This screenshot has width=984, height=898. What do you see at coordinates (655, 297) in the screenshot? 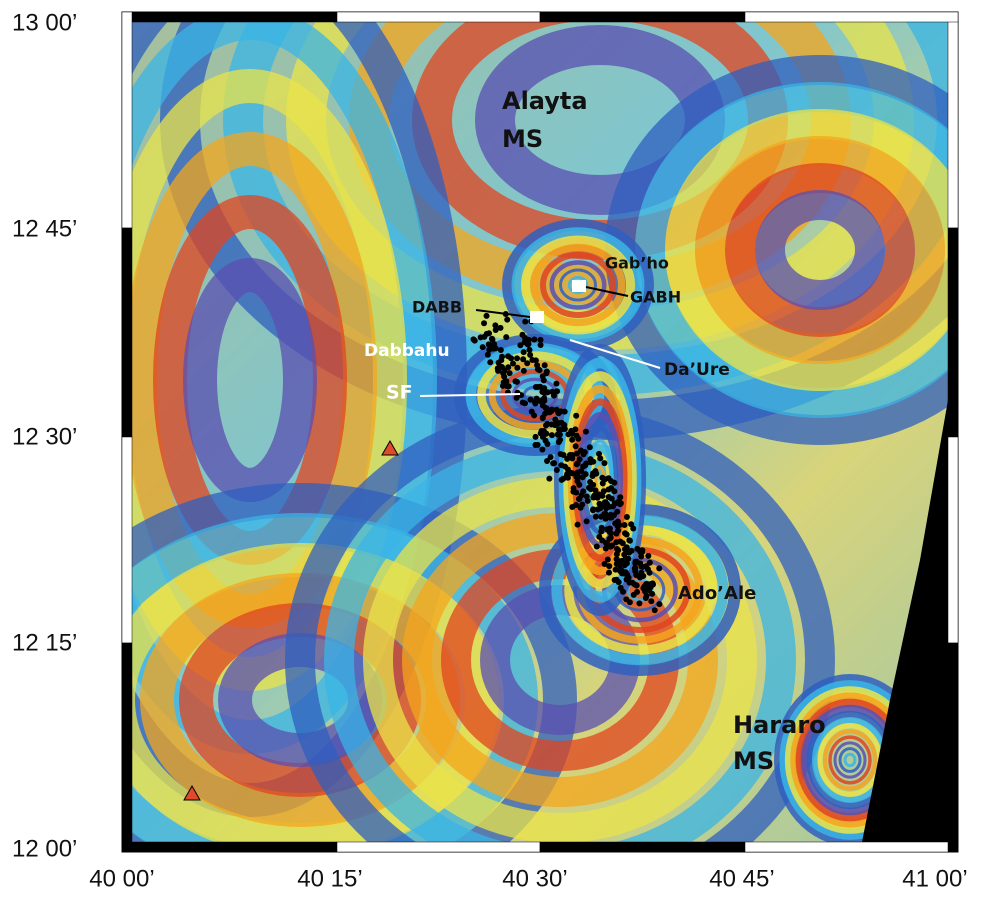
I see `station-label: GABH` at bounding box center [655, 297].